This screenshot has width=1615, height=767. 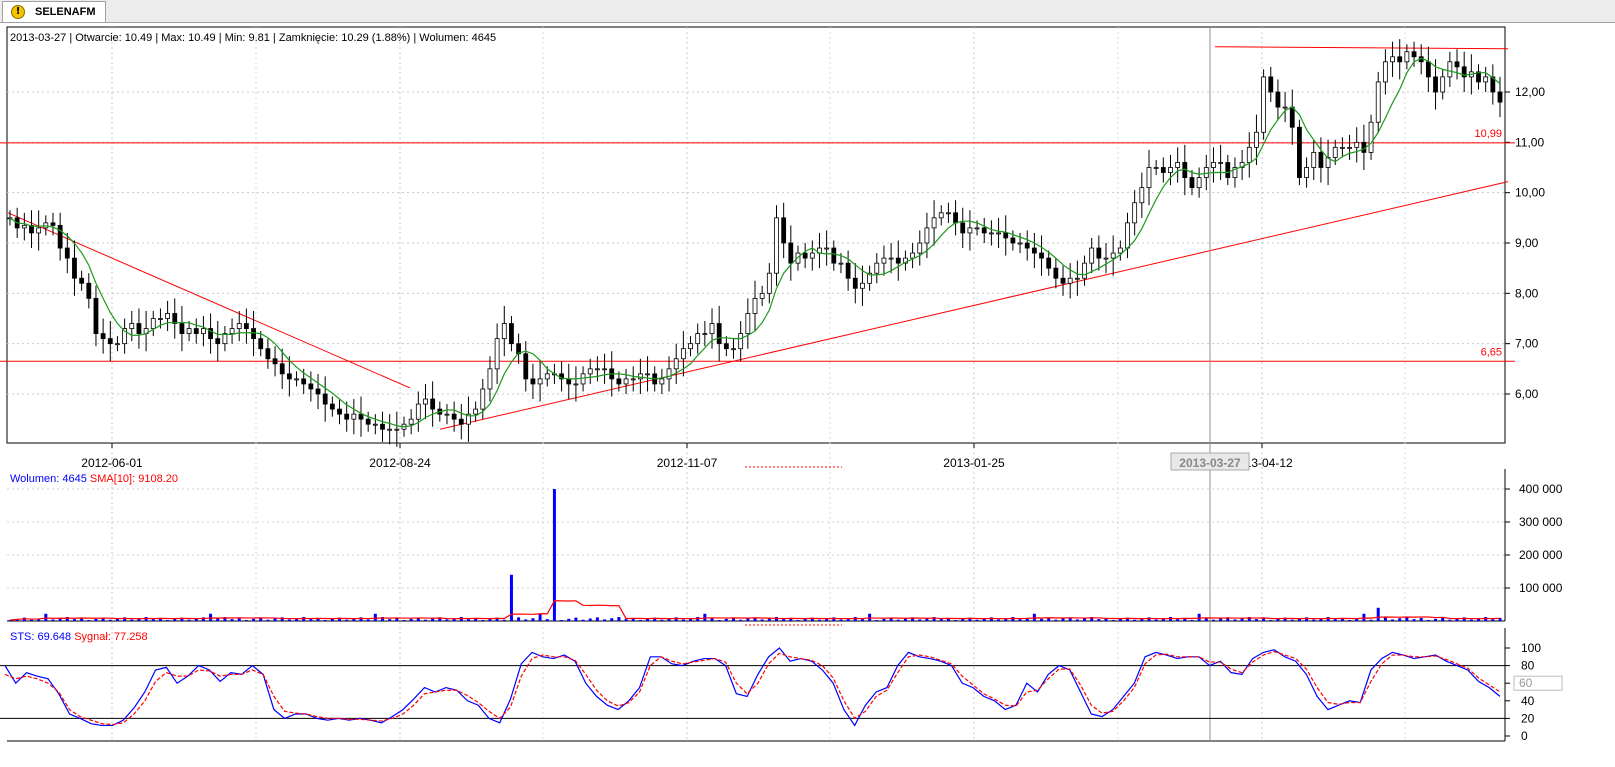 What do you see at coordinates (1491, 352) in the screenshot?
I see `level-label: 6,65` at bounding box center [1491, 352].